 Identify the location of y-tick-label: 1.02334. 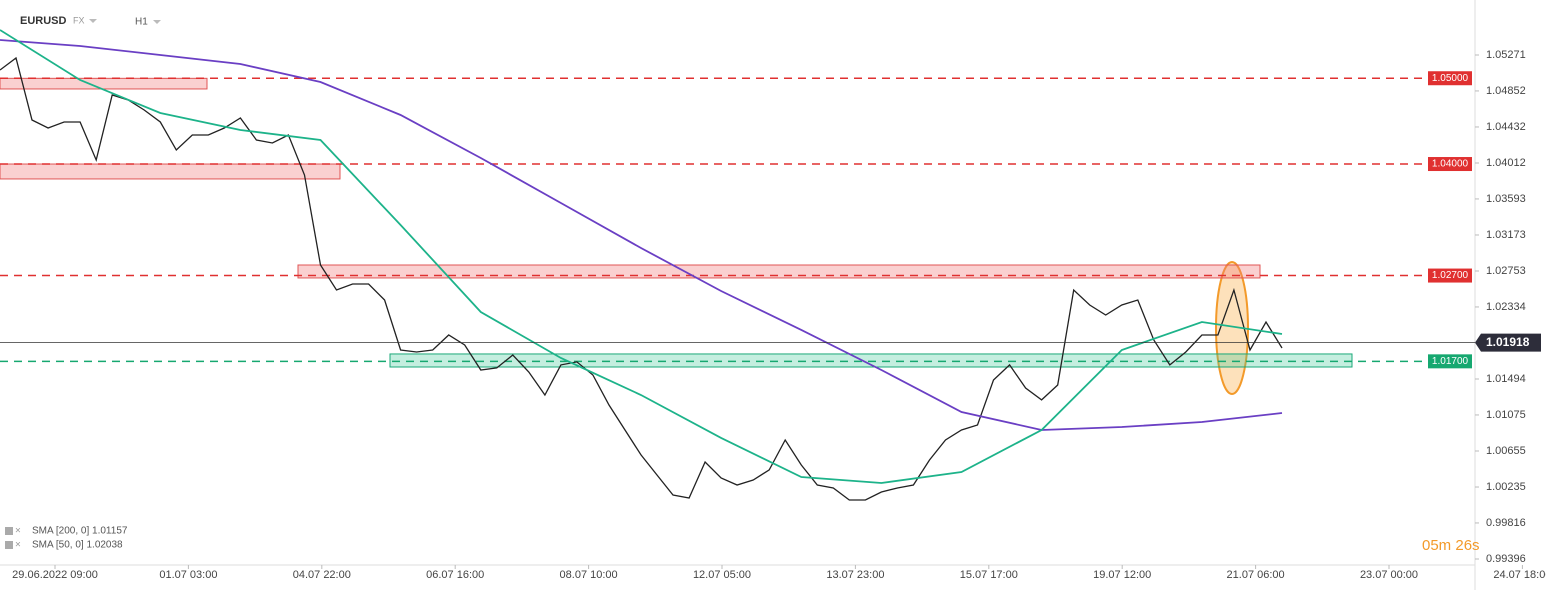
(1506, 307).